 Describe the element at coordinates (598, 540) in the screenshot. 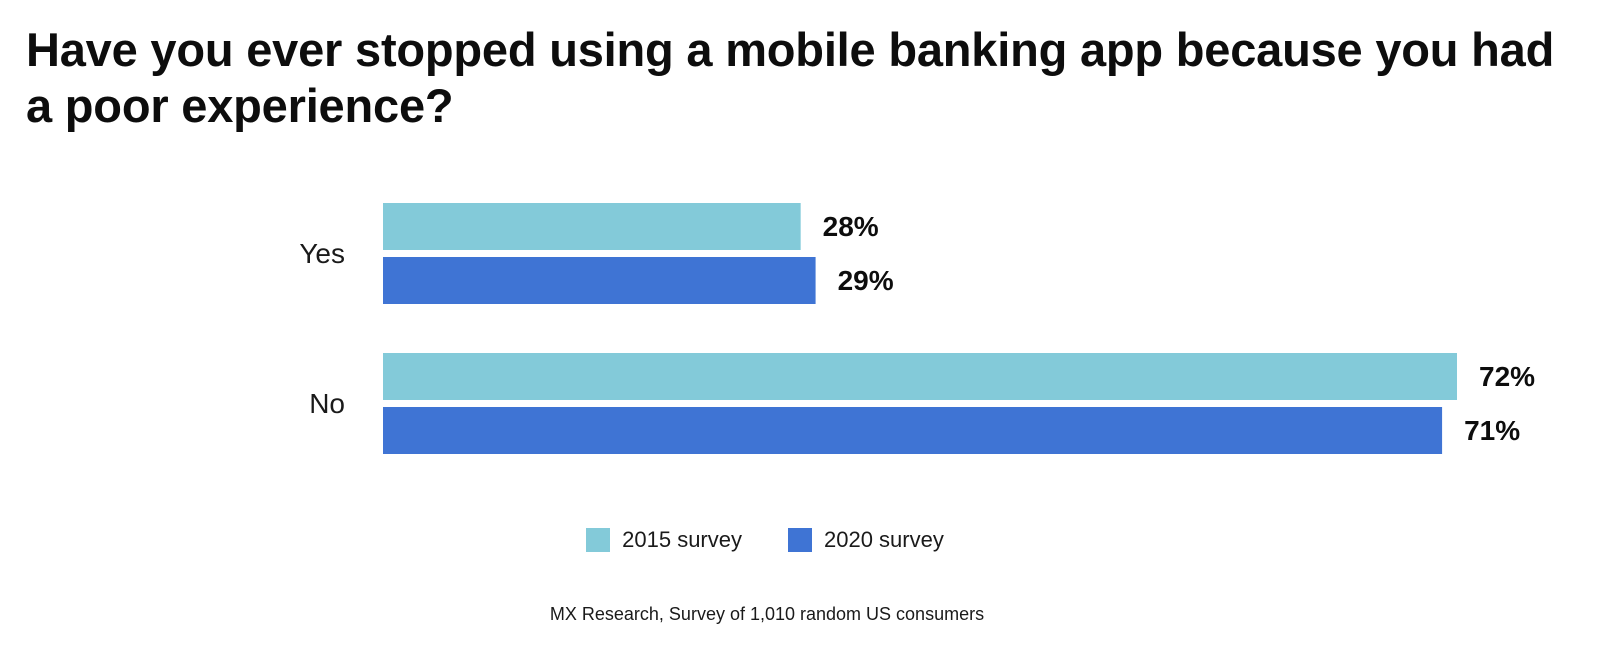

I see `legend-swatch-2015` at that location.